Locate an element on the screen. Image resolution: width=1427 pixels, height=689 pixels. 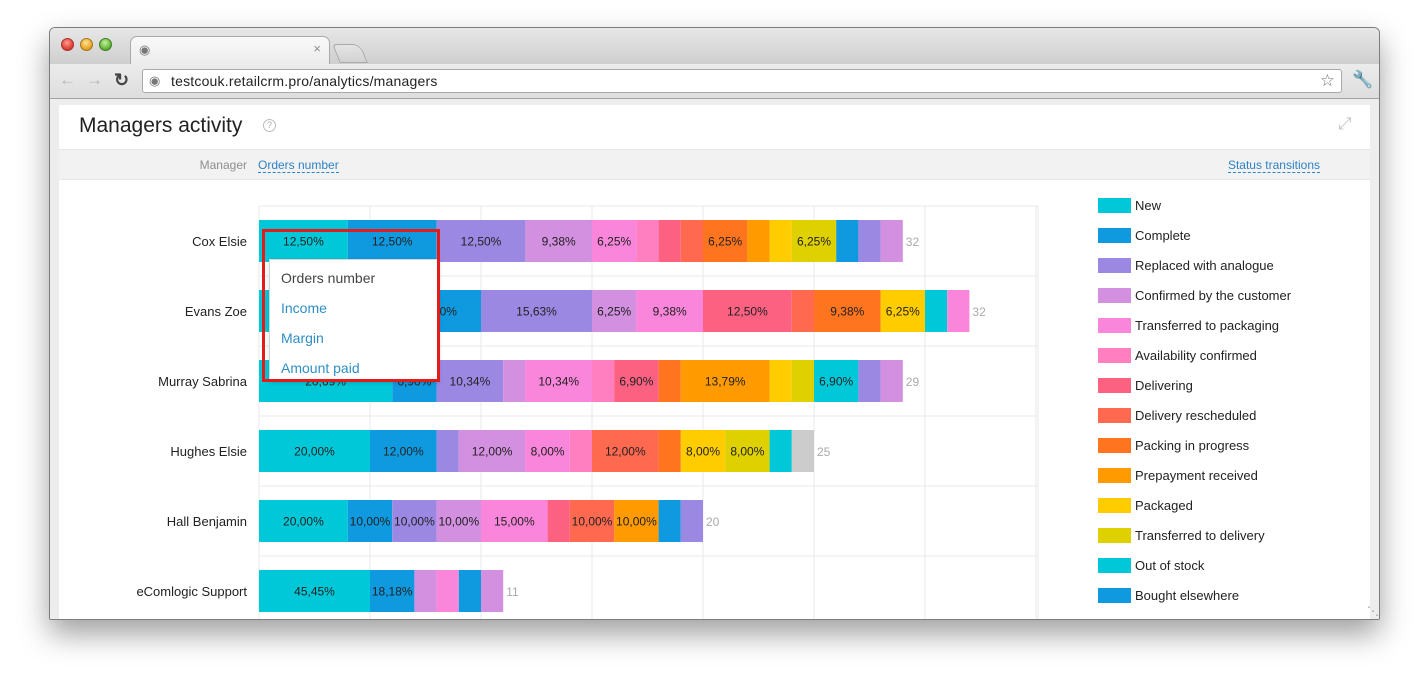
close-tab-icon: × is located at coordinates (317, 48).